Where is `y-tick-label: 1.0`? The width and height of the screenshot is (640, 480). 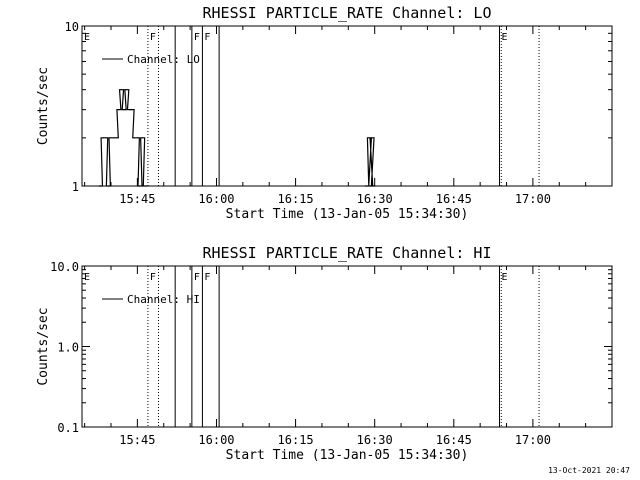 y-tick-label: 1.0 is located at coordinates (68, 348).